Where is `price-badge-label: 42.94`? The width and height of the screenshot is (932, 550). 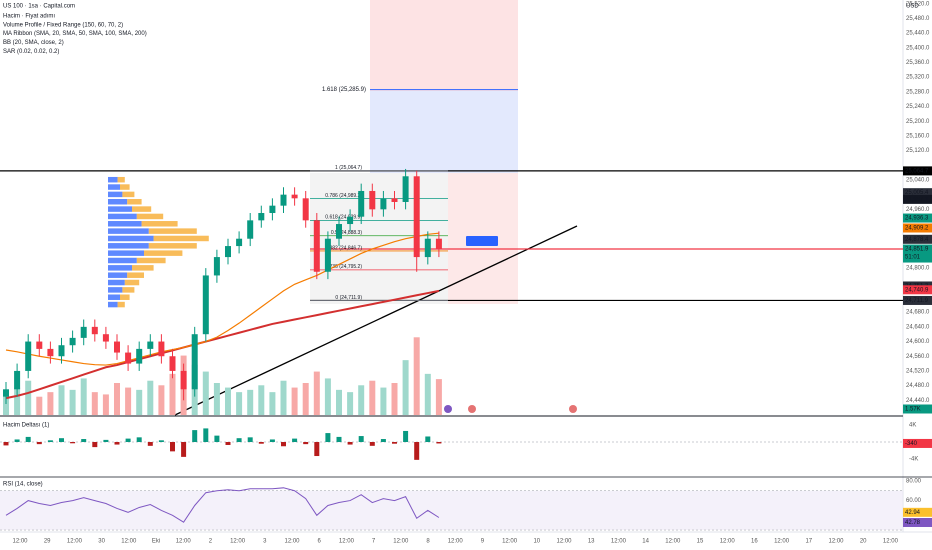
price-badge-label: 42.94 is located at coordinates (913, 513).